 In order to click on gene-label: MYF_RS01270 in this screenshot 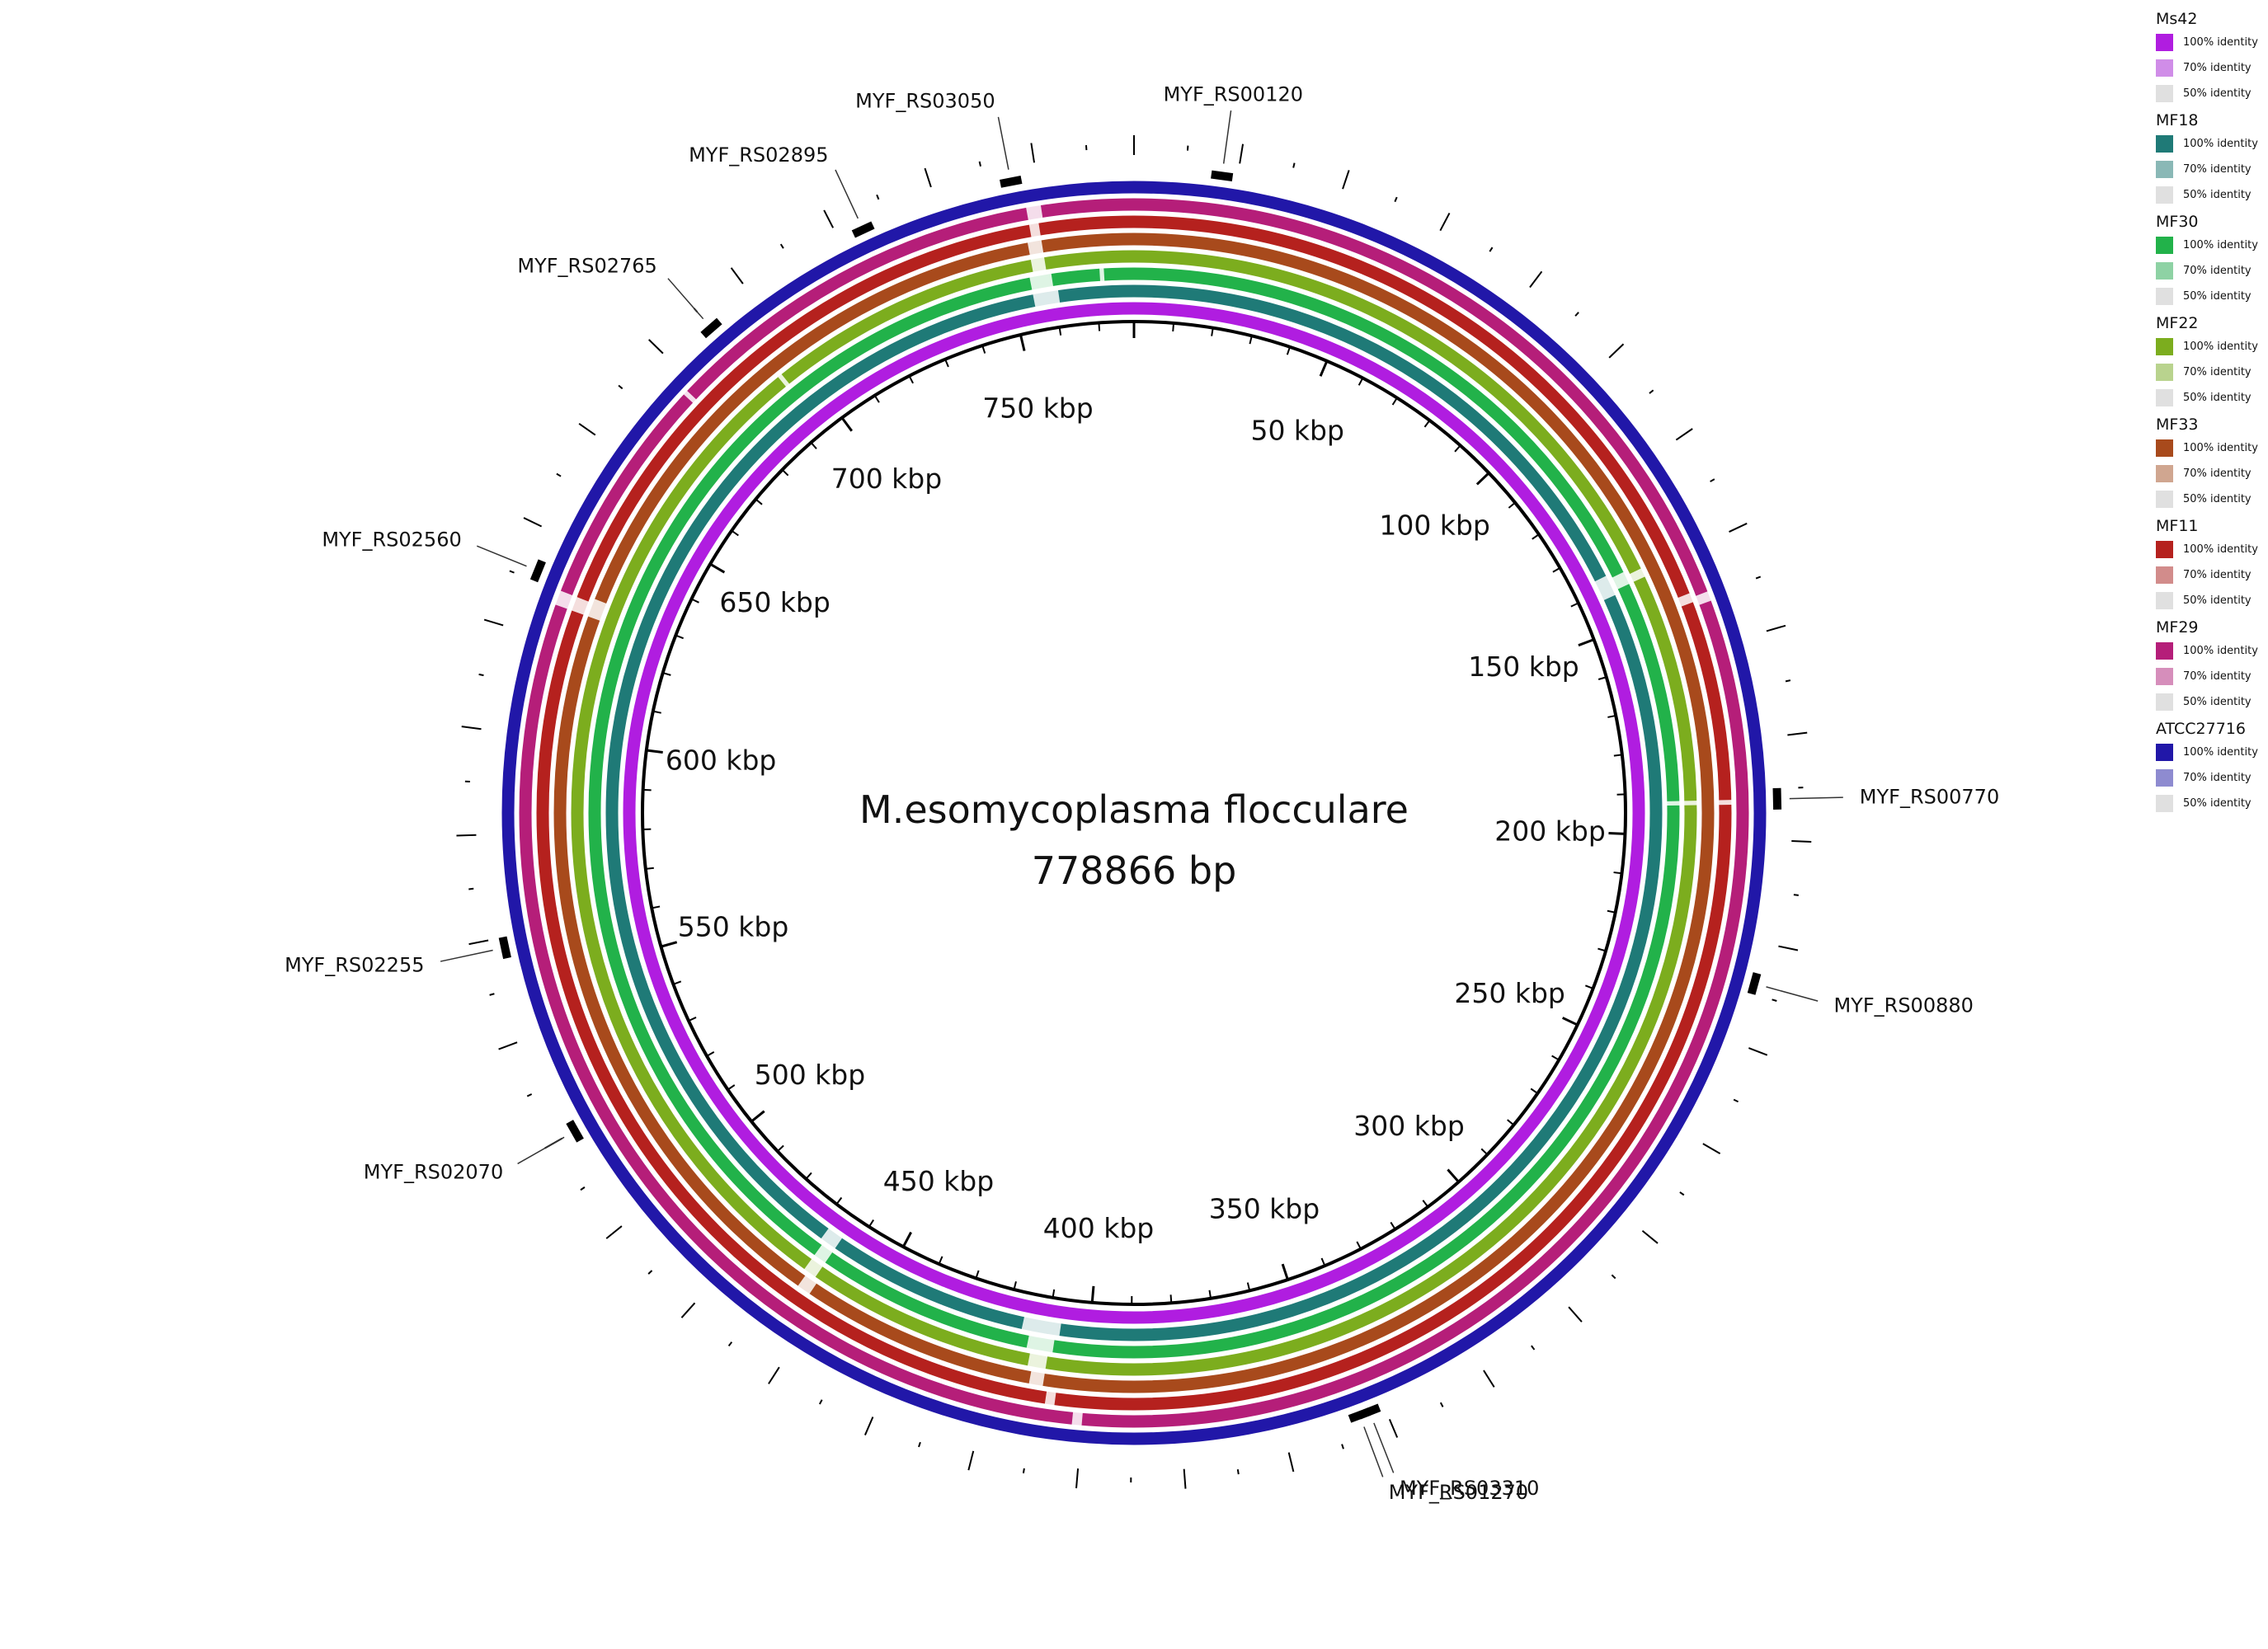, I will do `click(1458, 1492)`.